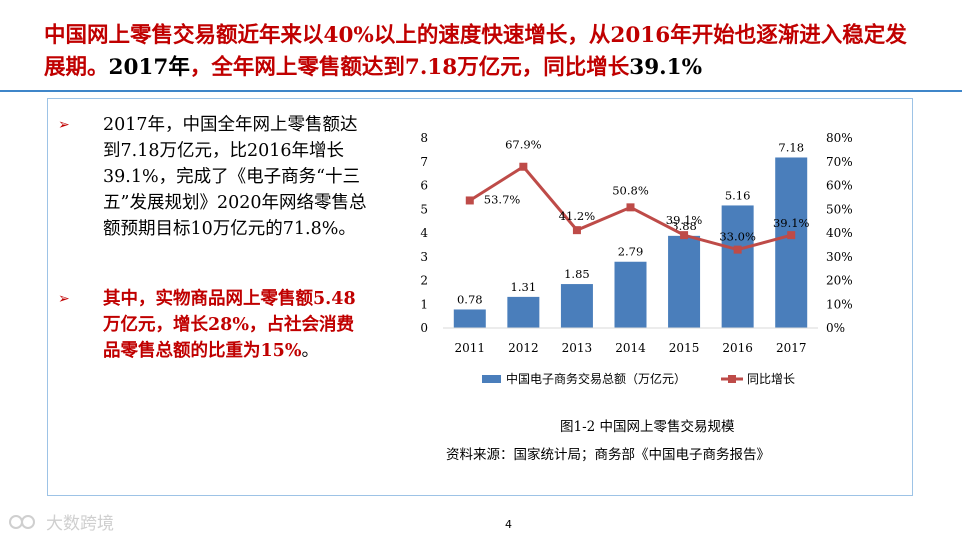 The image size is (962, 541). I want to click on bar-2011, so click(469, 318).